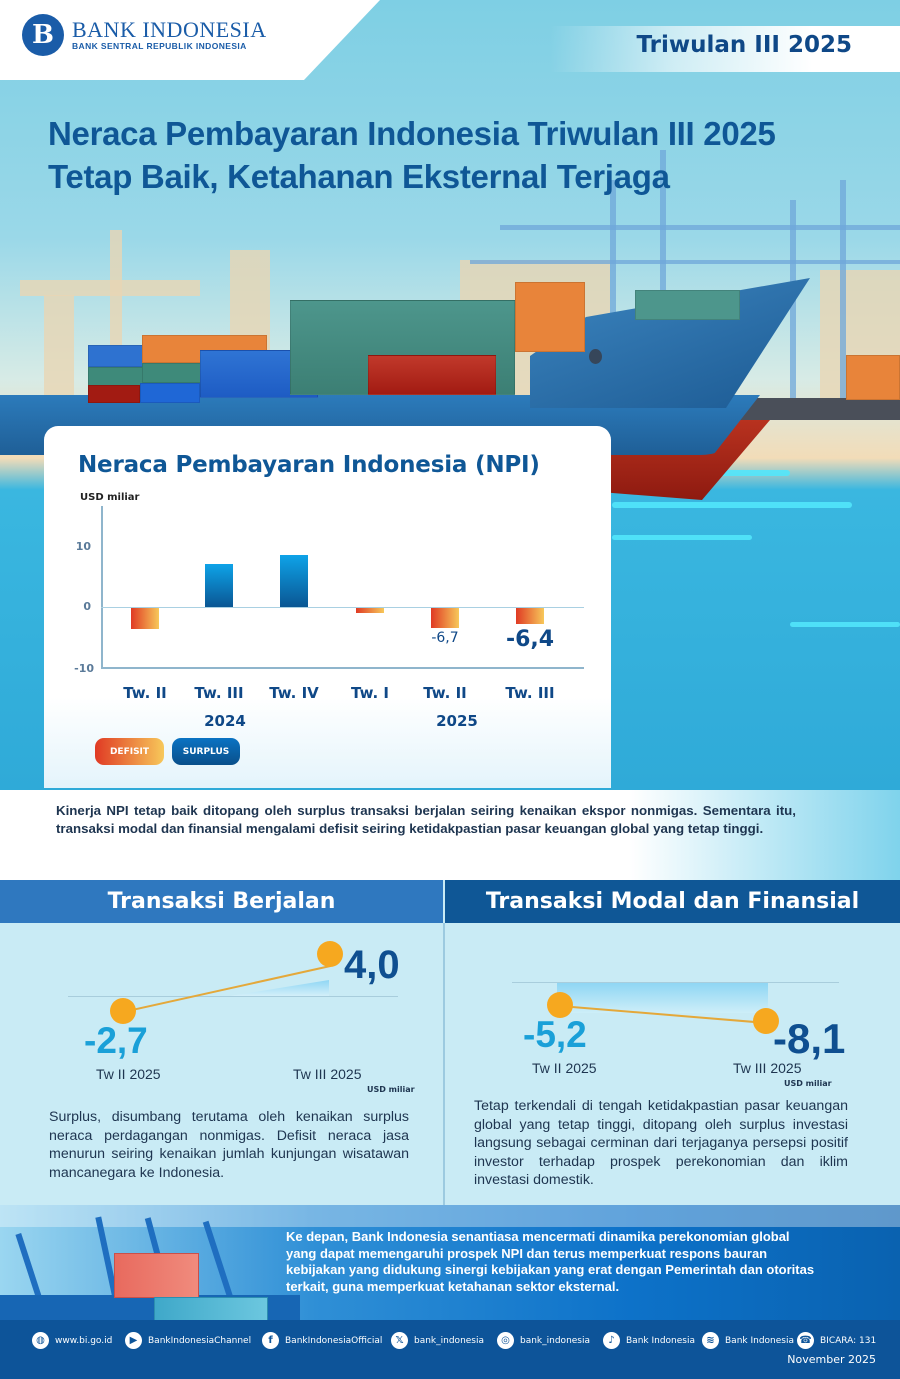 The image size is (900, 1379). Describe the element at coordinates (87, 606) in the screenshot. I see `y-tick-0: 0` at that location.